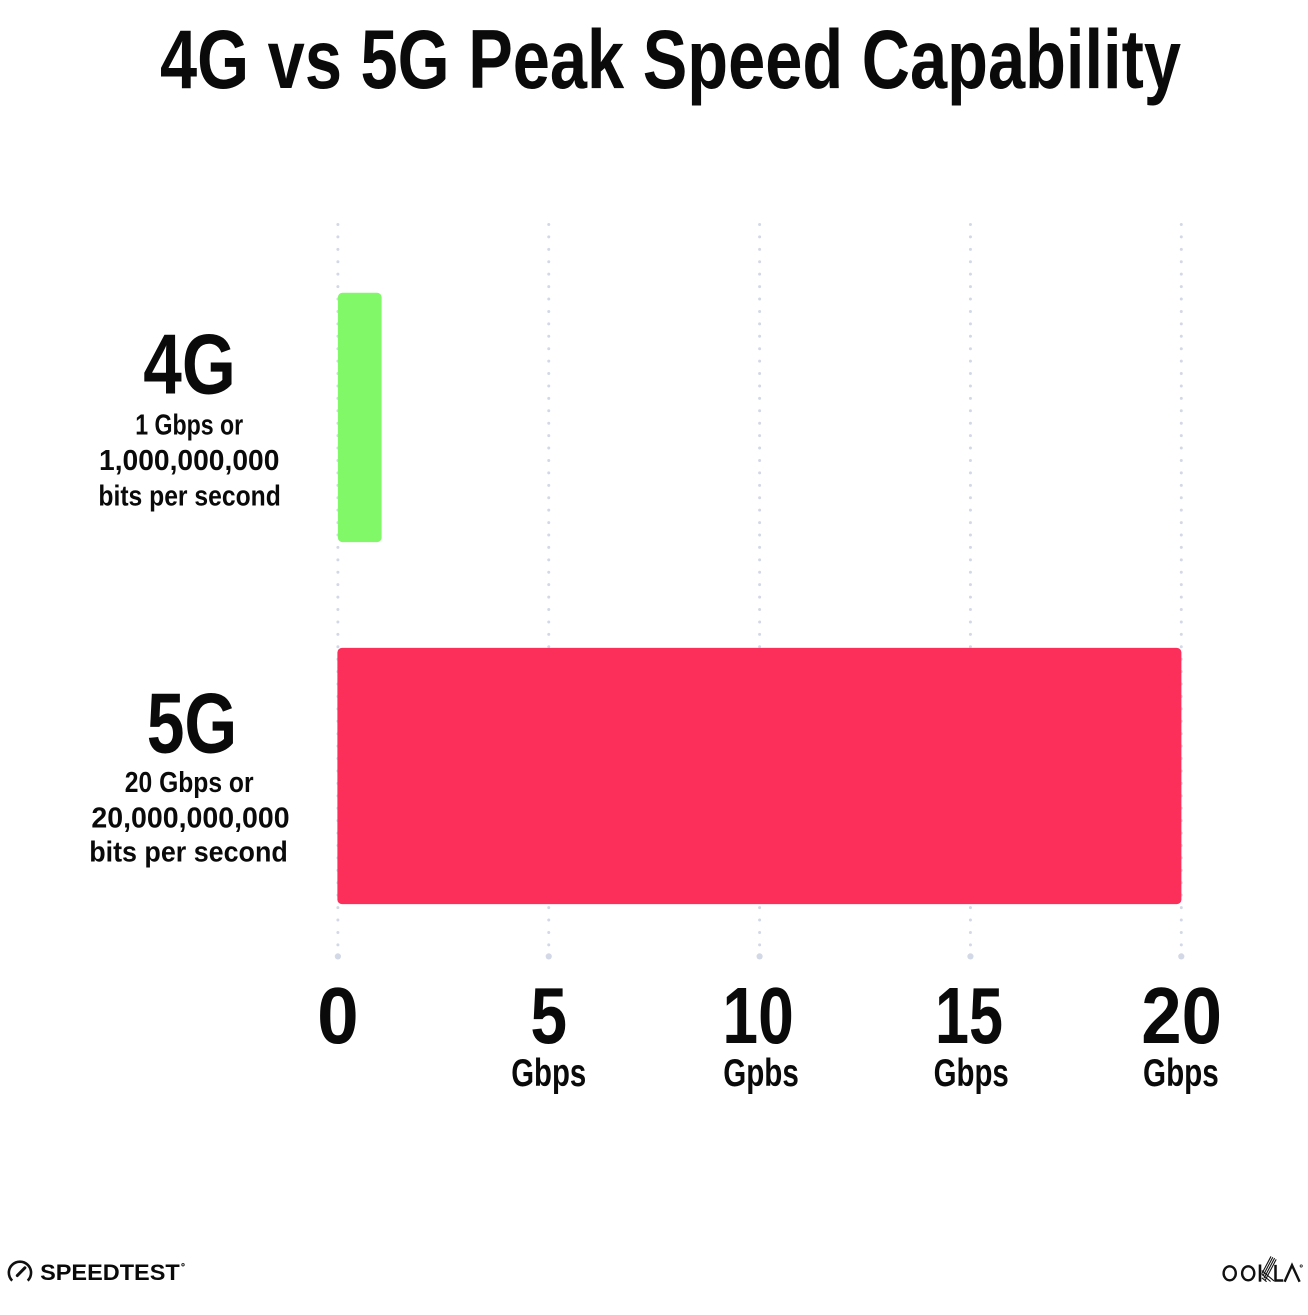 This screenshot has width=1308, height=1315. I want to click on svg-text: 20,000,000,000, so click(190, 818).